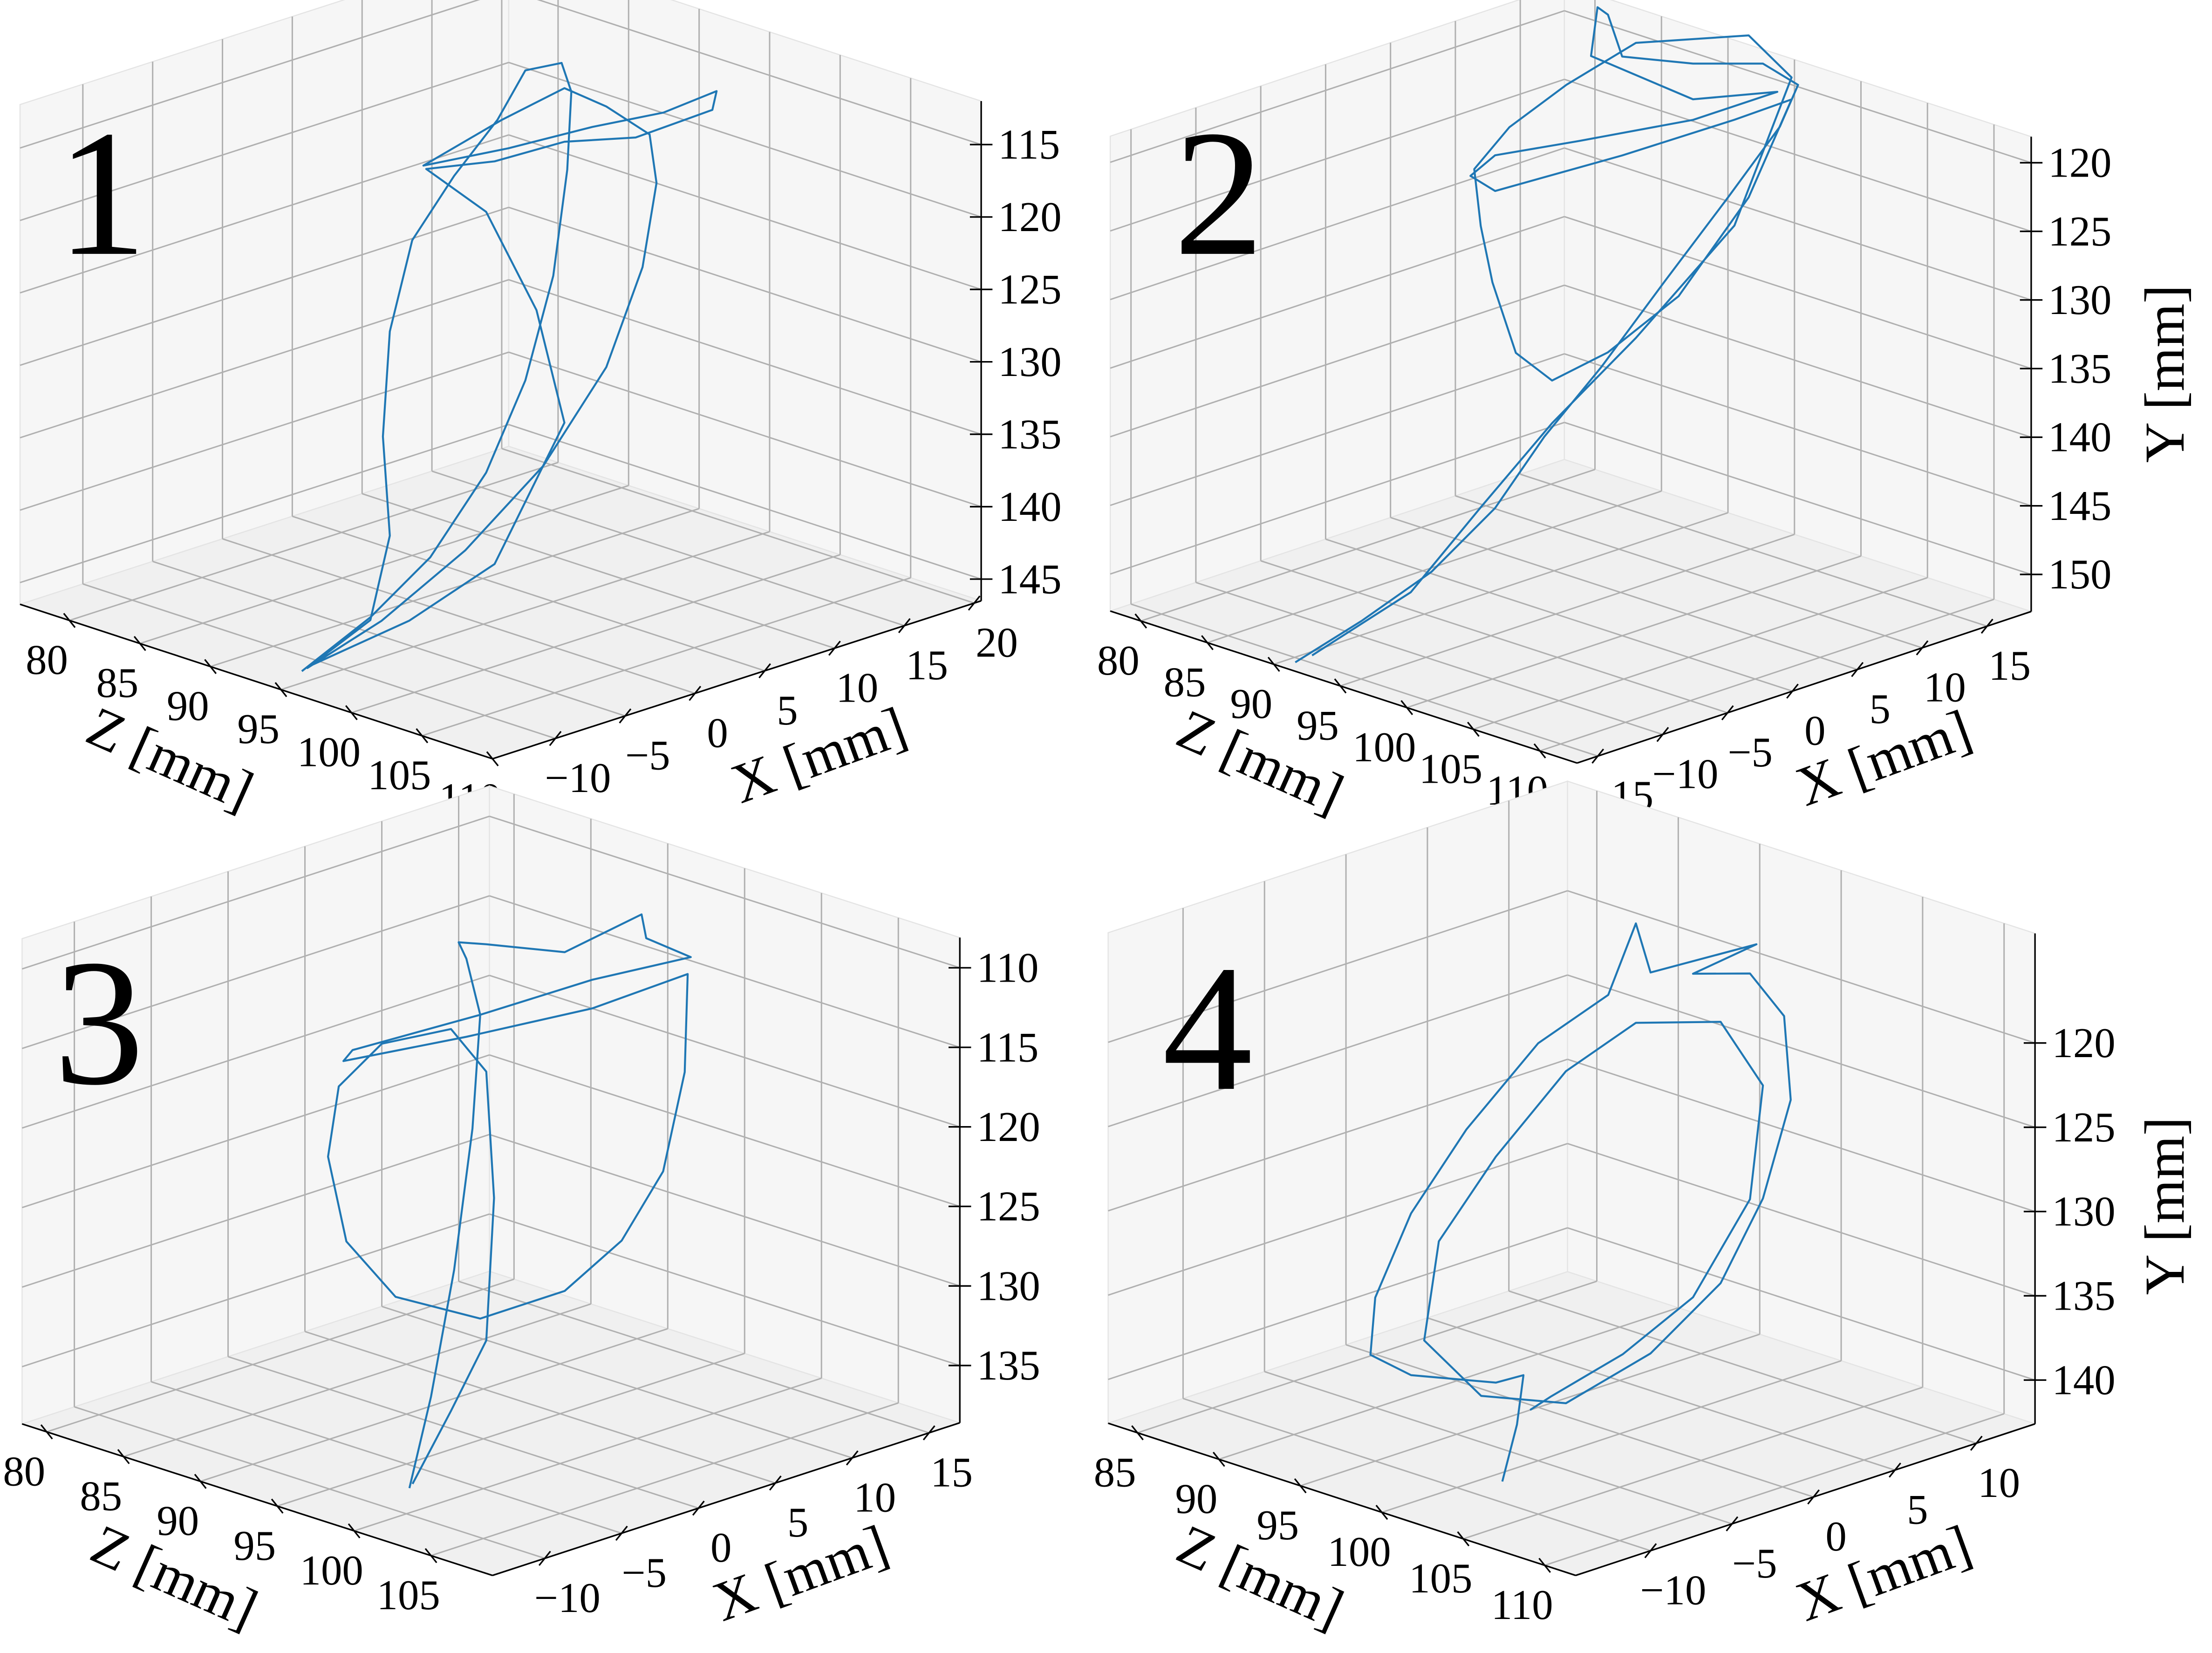 Image resolution: width=2212 pixels, height=1653 pixels. What do you see at coordinates (1219, 193) in the screenshot?
I see `panel-number: 2` at bounding box center [1219, 193].